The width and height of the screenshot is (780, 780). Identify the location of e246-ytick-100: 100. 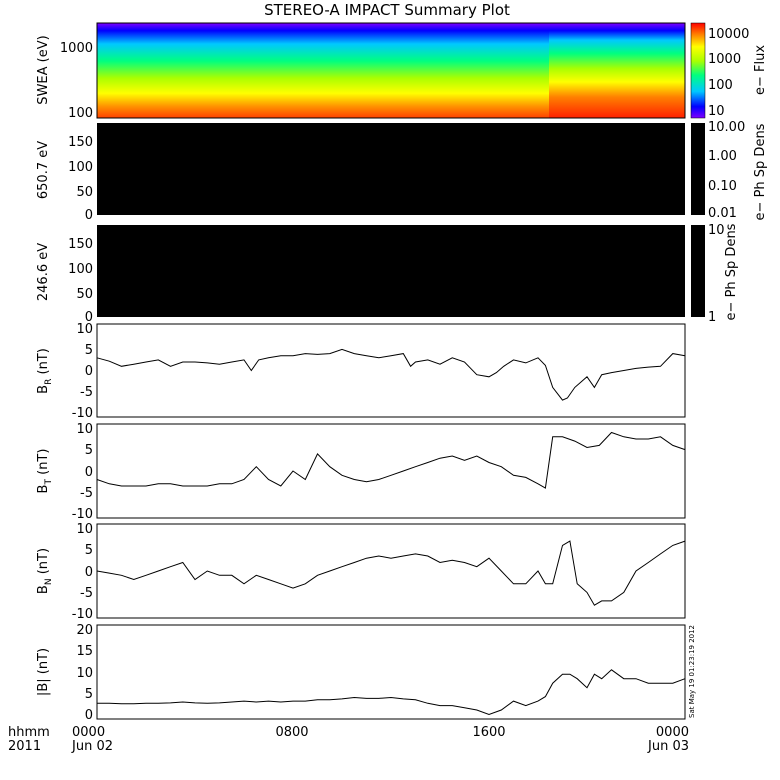
(80, 269).